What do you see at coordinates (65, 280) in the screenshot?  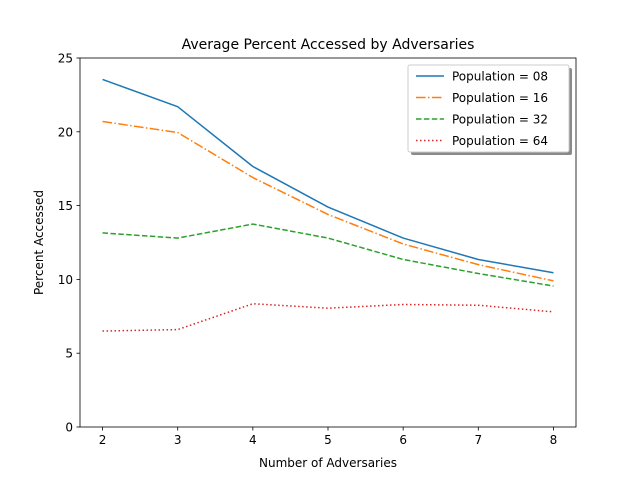 I see `y-tick-label: 10` at bounding box center [65, 280].